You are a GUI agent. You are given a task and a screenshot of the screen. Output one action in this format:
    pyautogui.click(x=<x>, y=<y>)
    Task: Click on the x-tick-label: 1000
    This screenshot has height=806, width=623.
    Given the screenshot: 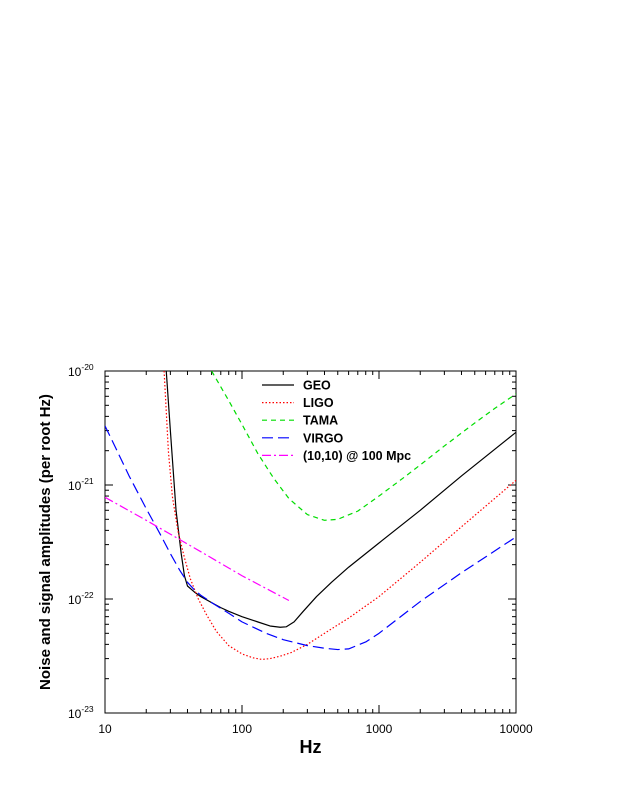 What is the action you would take?
    pyautogui.click(x=379, y=729)
    